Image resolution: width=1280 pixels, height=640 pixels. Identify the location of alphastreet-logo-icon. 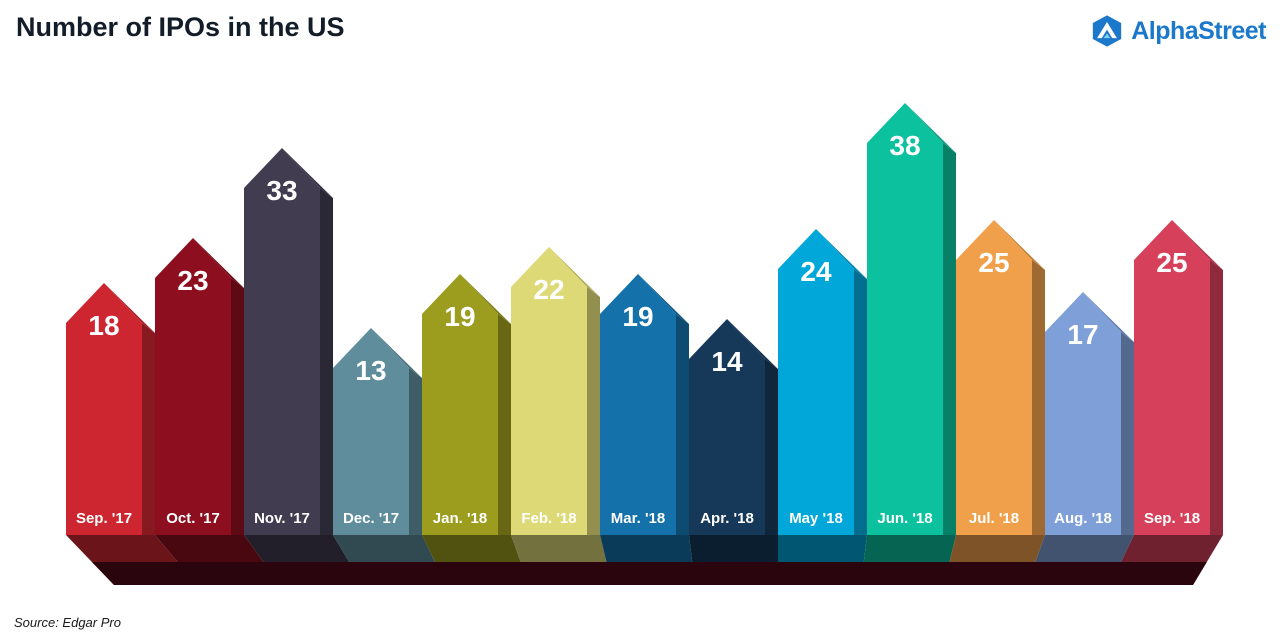
(1107, 31).